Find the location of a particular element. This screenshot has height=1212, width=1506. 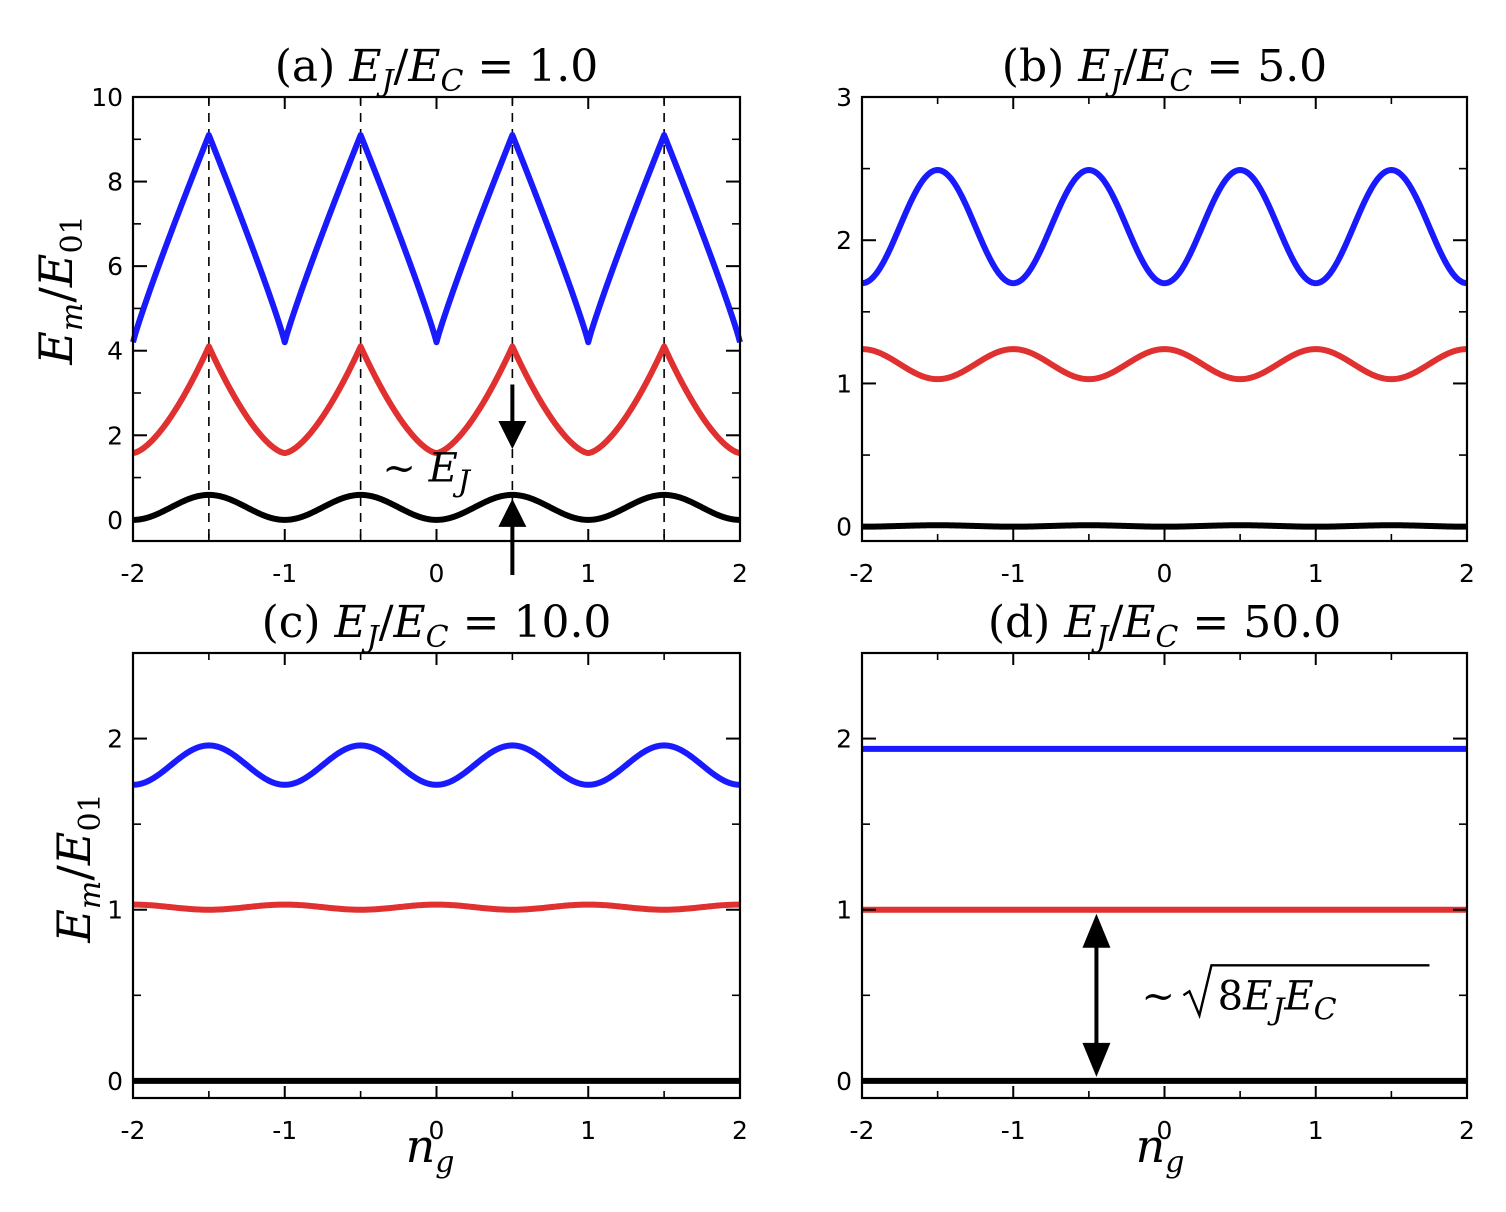

panel-a-ytick-label: 2 is located at coordinates (115, 435).